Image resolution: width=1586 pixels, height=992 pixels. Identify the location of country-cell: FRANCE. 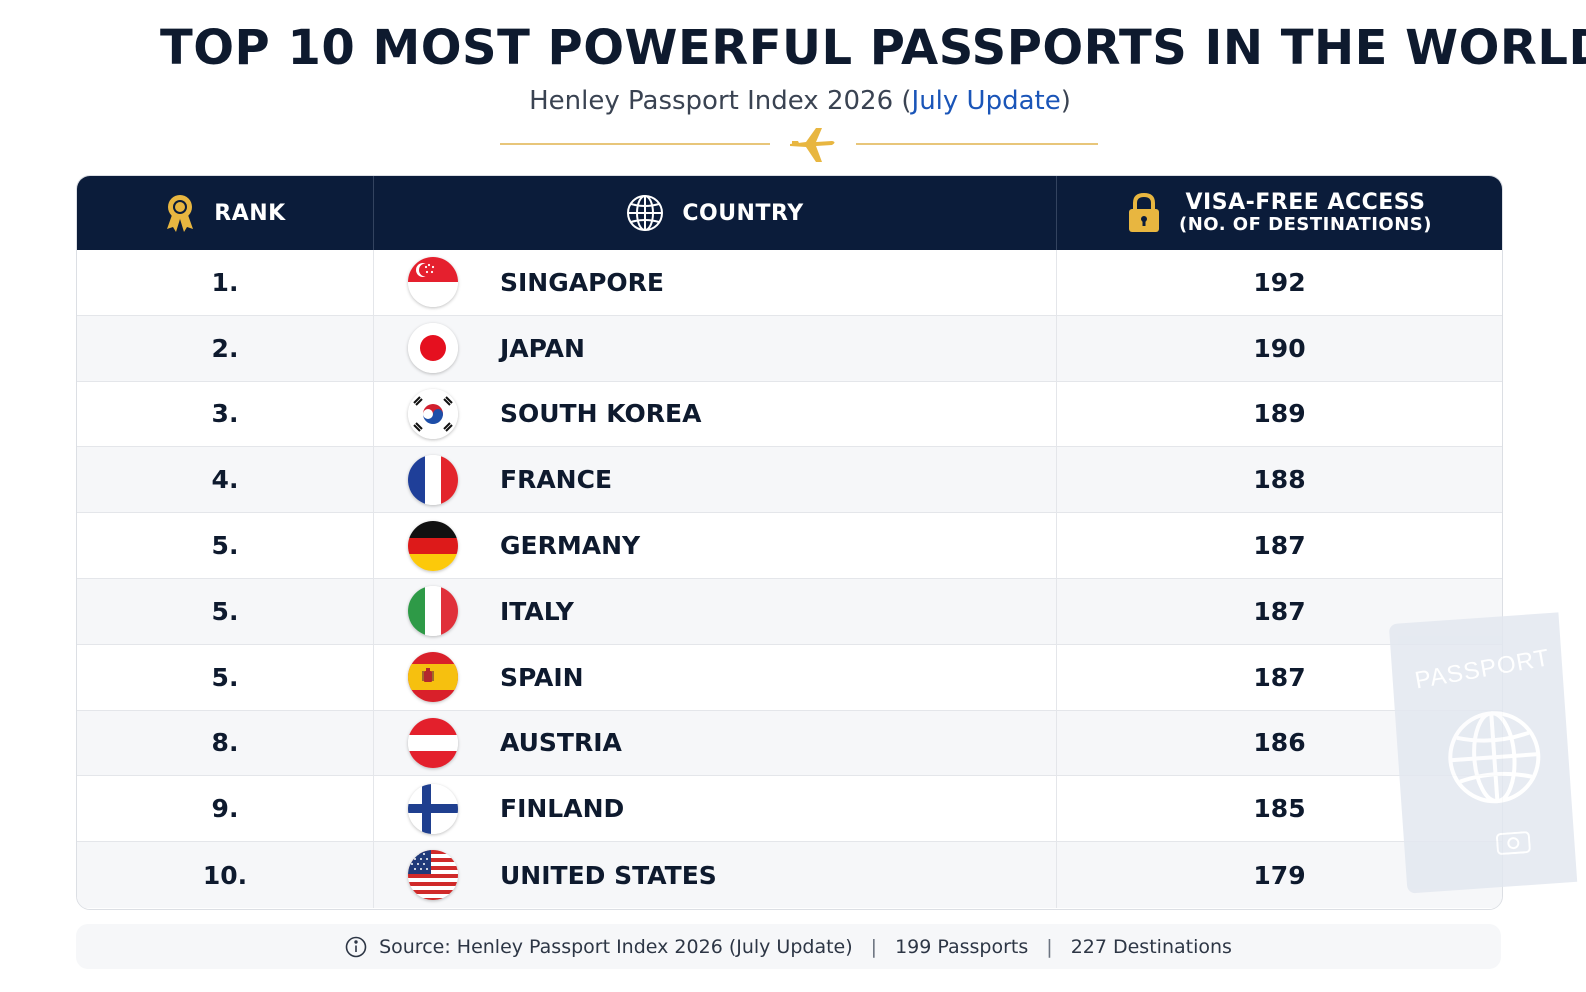
(715, 480).